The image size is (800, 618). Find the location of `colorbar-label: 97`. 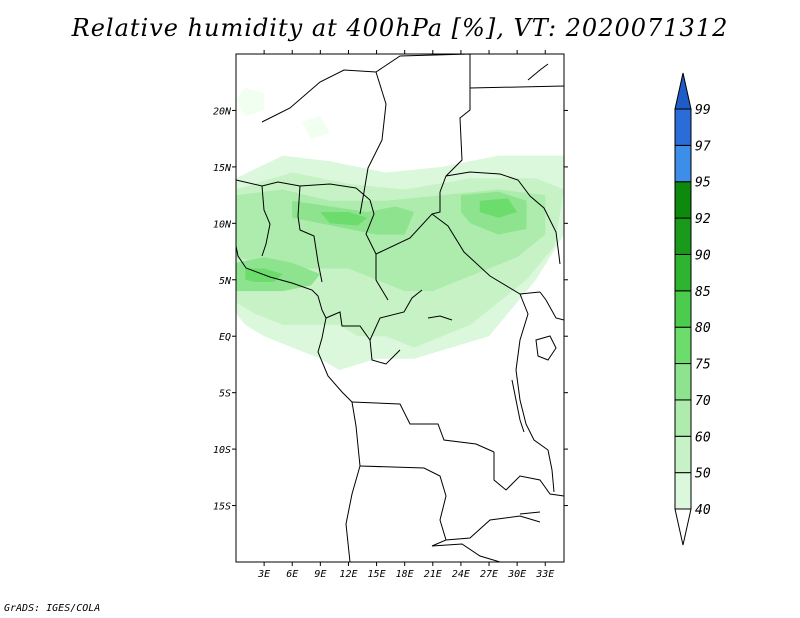

colorbar-label: 97 is located at coordinates (703, 146).